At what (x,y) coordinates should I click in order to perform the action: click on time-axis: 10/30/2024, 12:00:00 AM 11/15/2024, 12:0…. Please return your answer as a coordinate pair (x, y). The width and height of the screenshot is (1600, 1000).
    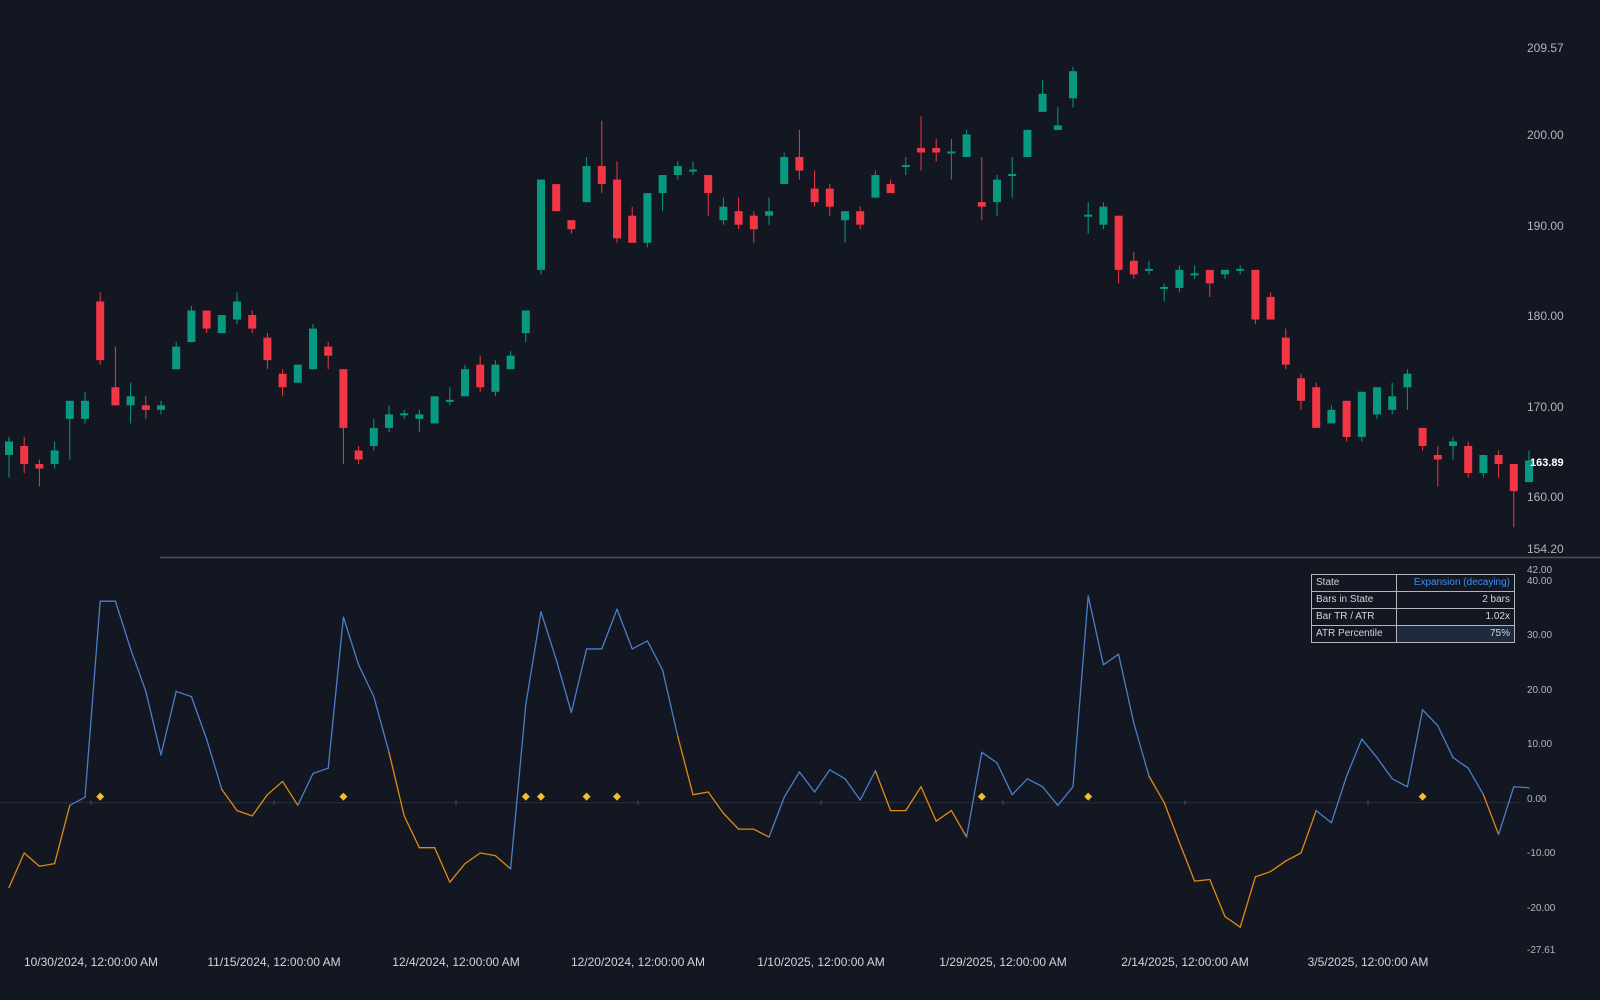
    Looking at the image, I should click on (726, 962).